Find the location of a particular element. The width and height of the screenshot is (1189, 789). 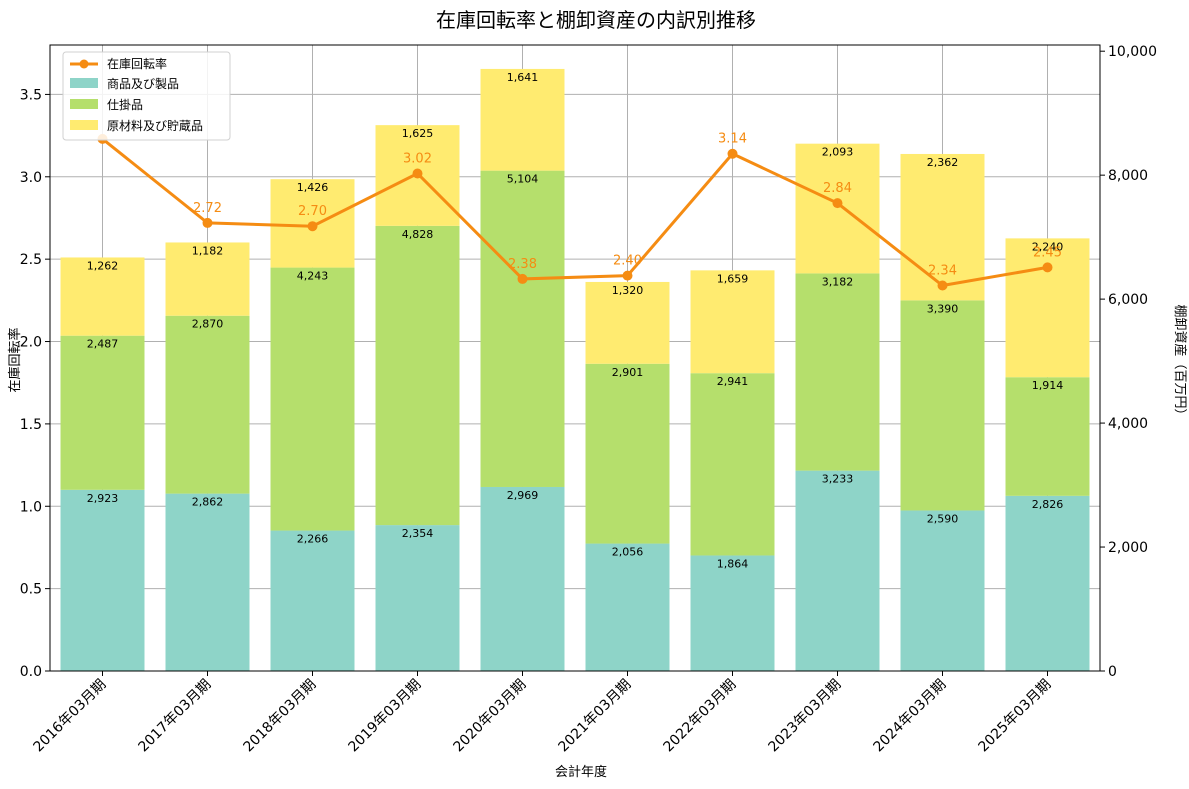

y-left-tick-label: 1.5 is located at coordinates (31, 425).